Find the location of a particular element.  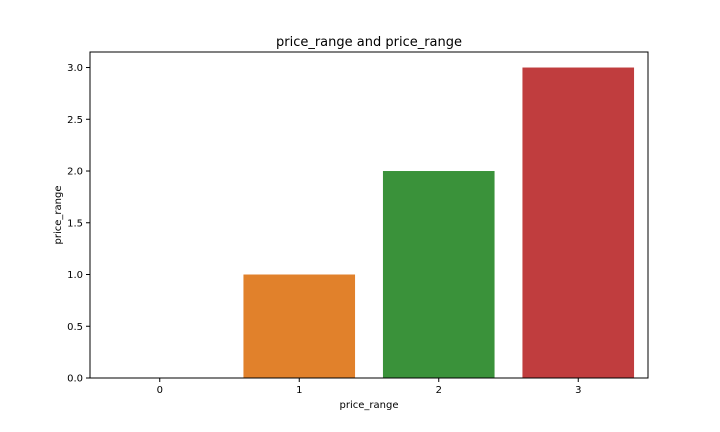

y-tick-label-2.0: 2.0 is located at coordinates (75, 172).